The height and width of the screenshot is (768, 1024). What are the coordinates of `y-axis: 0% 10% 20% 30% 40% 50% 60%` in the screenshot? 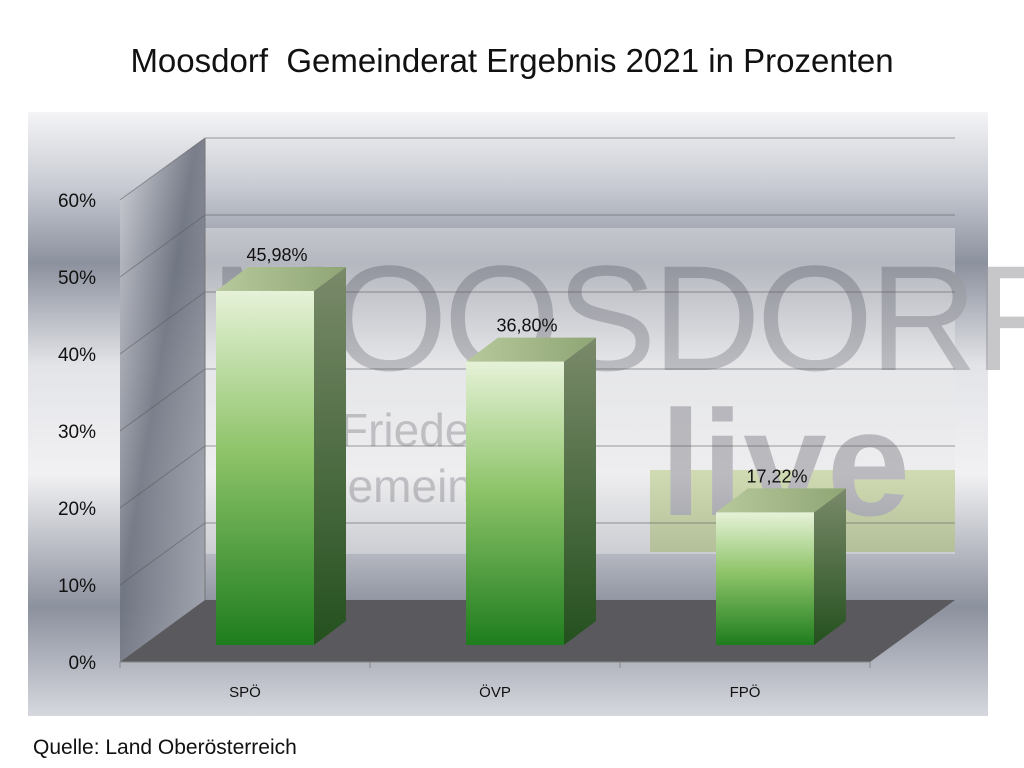 It's located at (77, 432).